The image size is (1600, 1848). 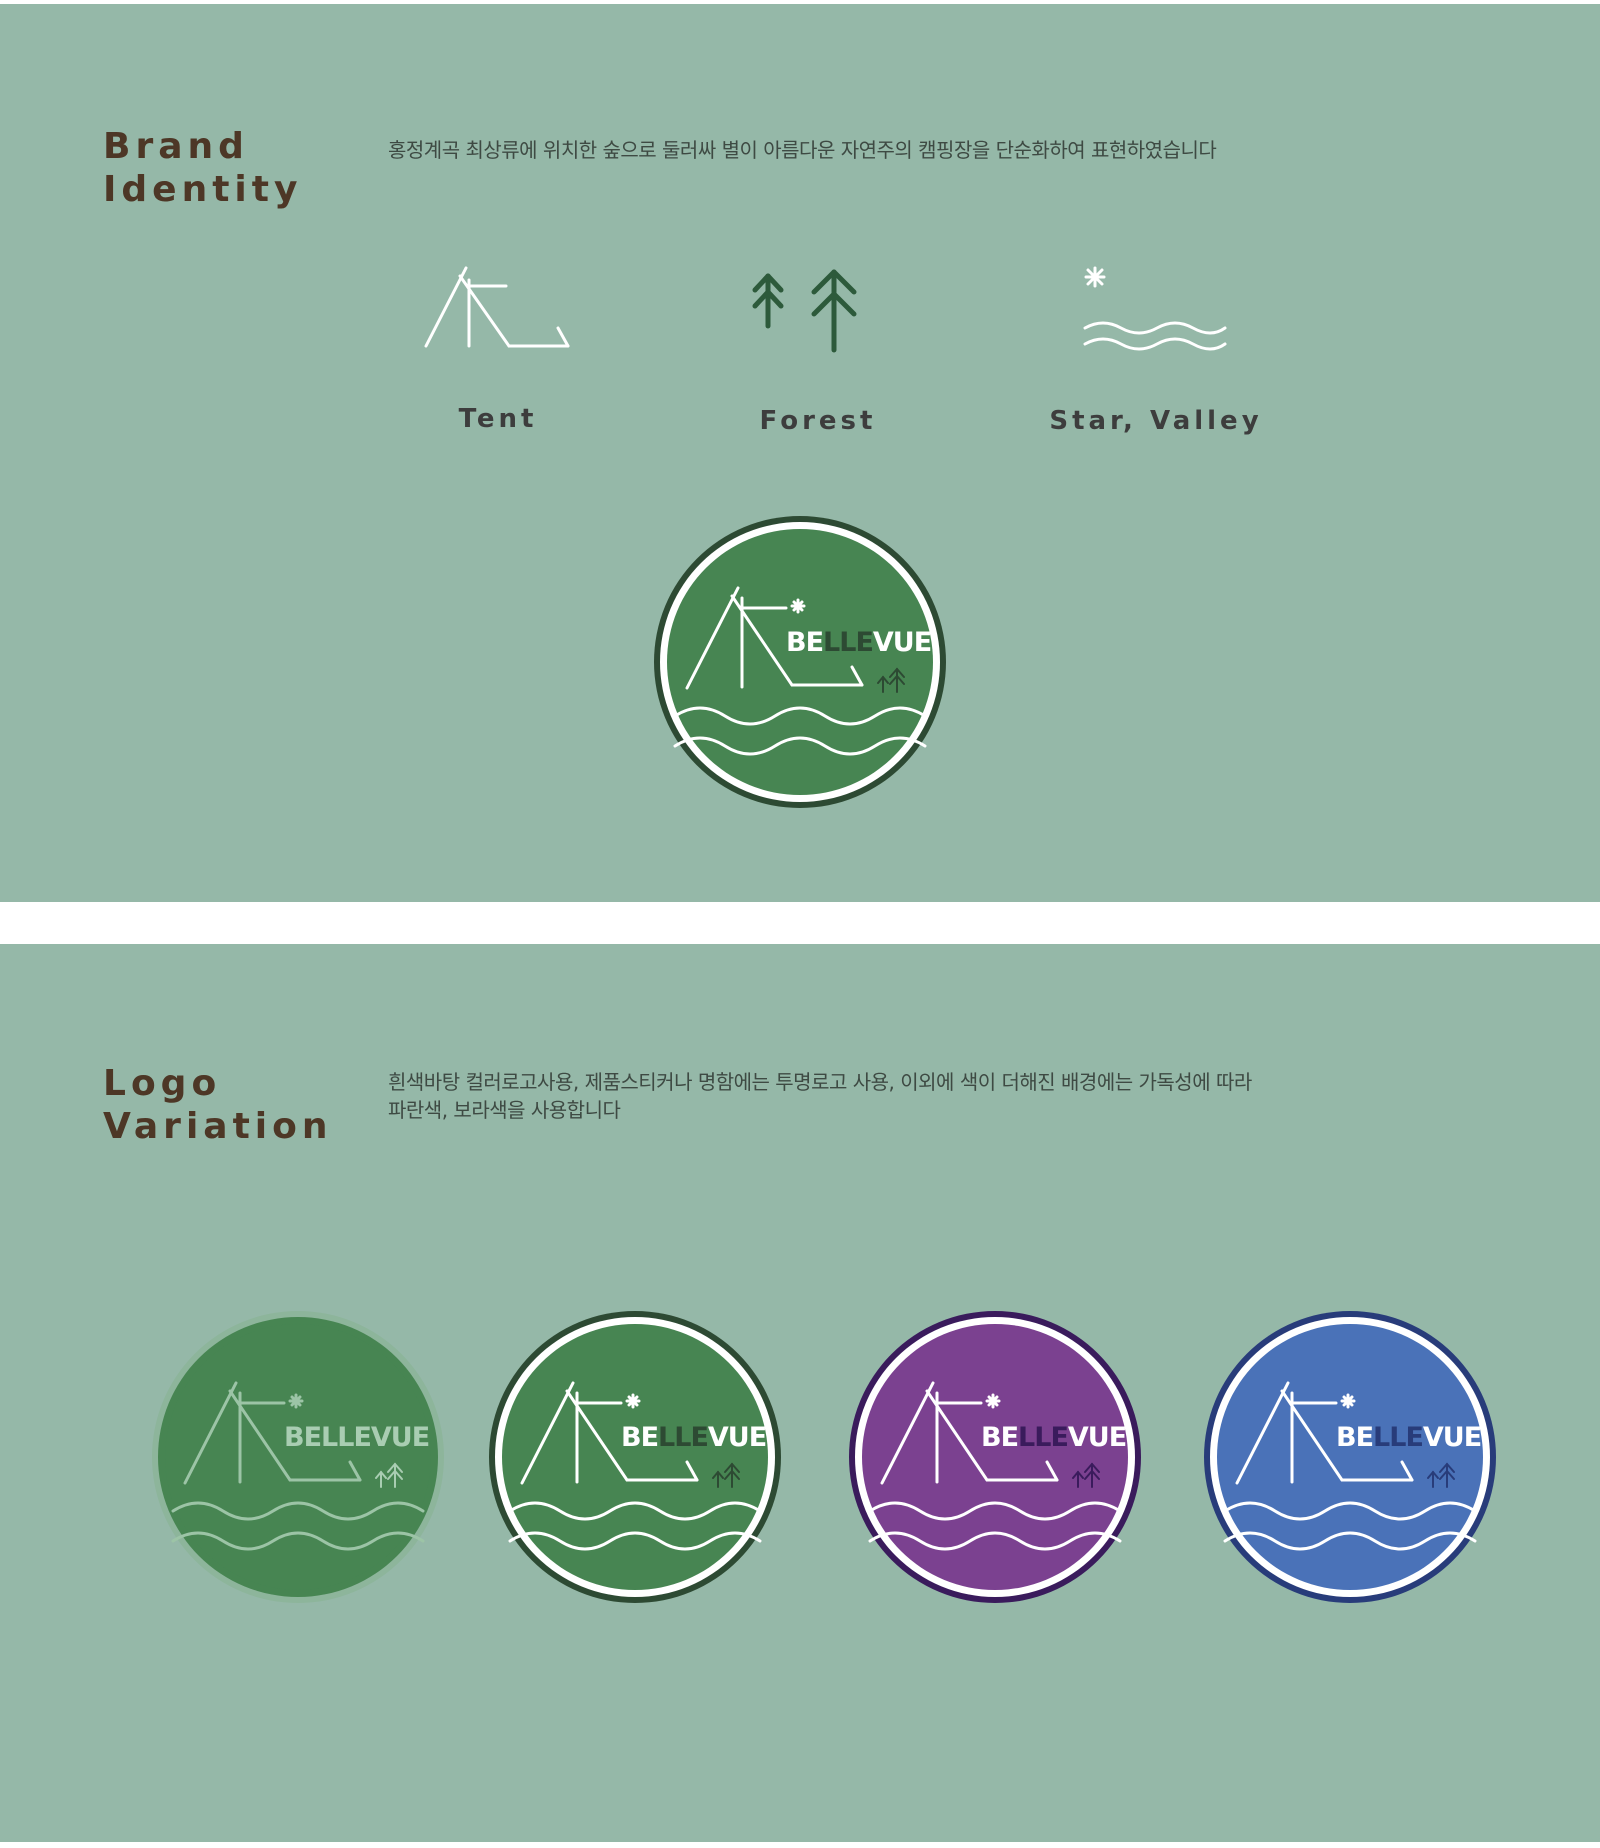 I want to click on trees-icon, so click(x=804, y=311).